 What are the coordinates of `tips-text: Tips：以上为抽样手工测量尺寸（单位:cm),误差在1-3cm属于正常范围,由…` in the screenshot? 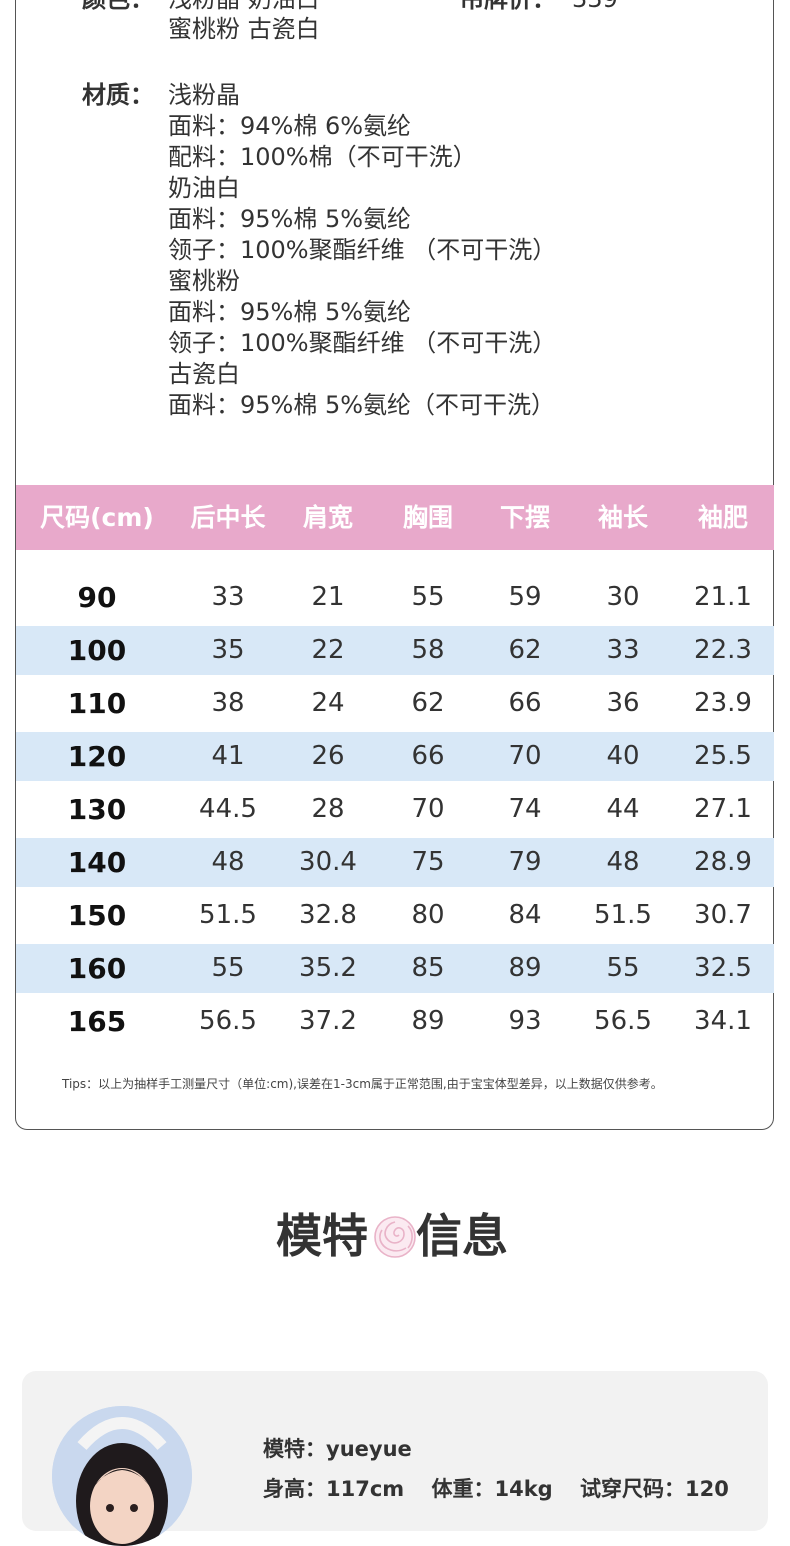 It's located at (362, 1084).